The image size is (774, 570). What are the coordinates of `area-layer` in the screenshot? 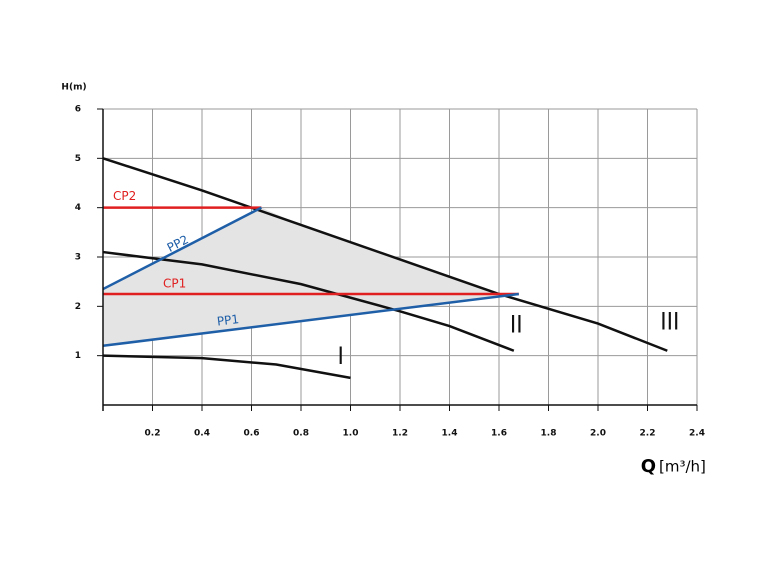 It's located at (311, 276).